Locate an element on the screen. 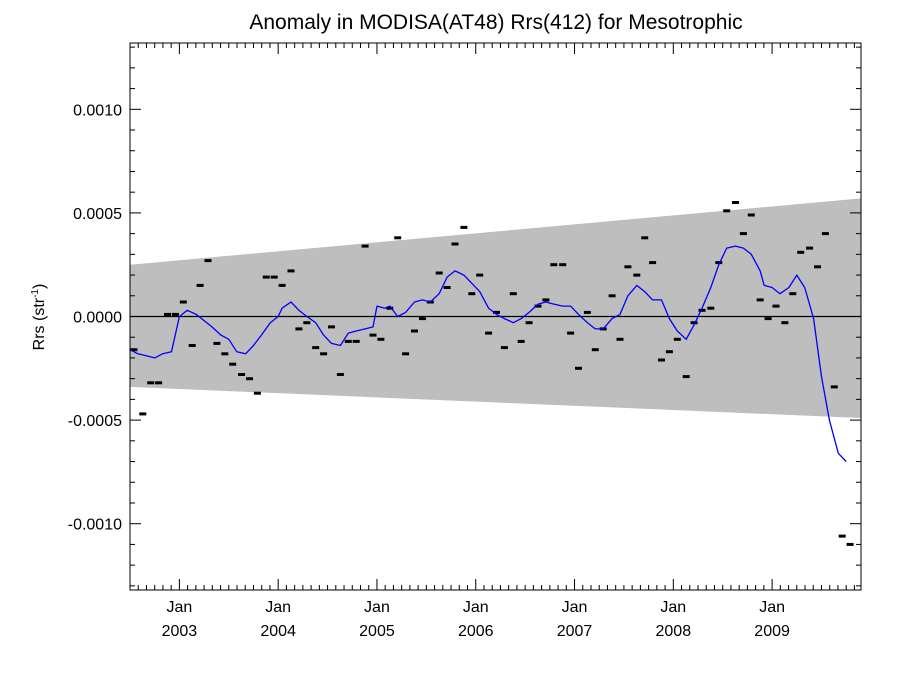 The image size is (900, 675). y-tick-label-4: -0.0010 is located at coordinates (95, 525).